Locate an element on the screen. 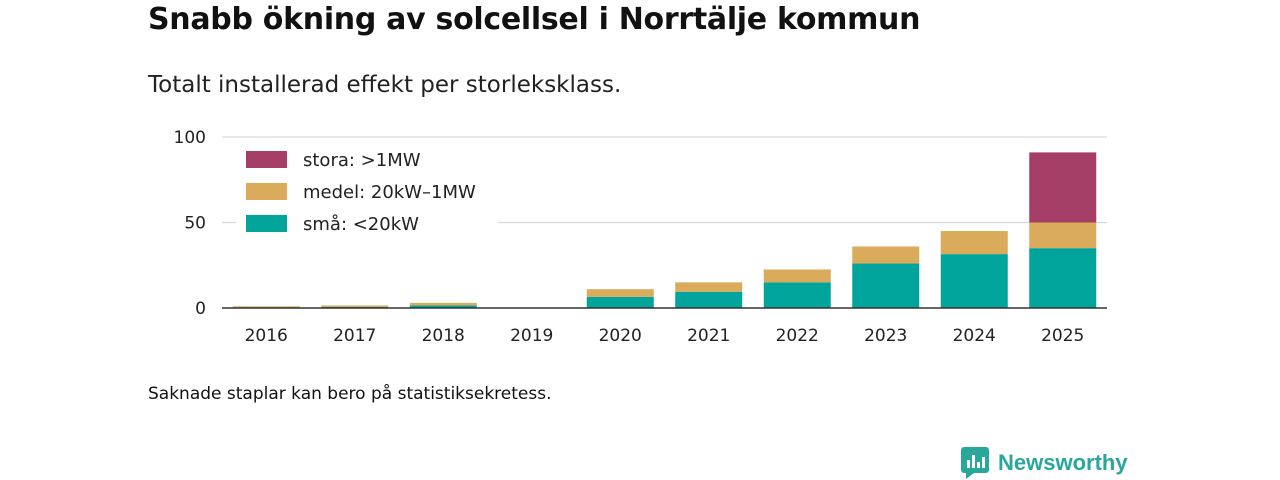 This screenshot has width=1280, height=480. x-tick-label-2023: 2023 is located at coordinates (885, 336).